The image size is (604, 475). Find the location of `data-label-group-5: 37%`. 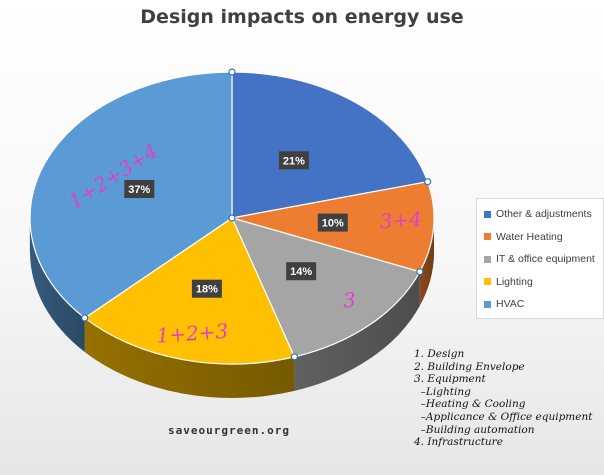

data-label-group-5: 37% is located at coordinates (139, 189).